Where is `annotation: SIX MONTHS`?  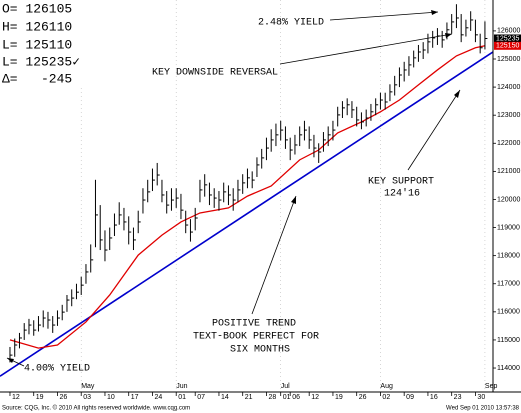 annotation: SIX MONTHS is located at coordinates (260, 350).